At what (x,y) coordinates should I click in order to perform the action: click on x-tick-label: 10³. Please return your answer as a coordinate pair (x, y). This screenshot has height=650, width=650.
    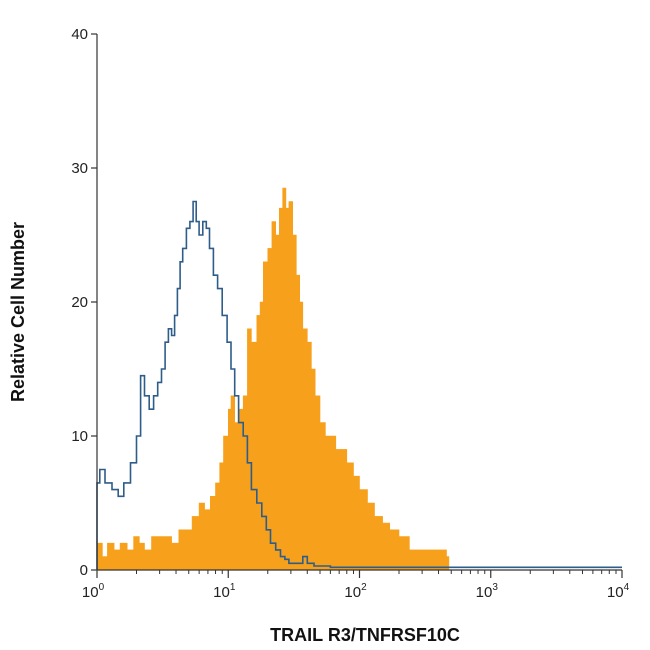
    Looking at the image, I should click on (487, 591).